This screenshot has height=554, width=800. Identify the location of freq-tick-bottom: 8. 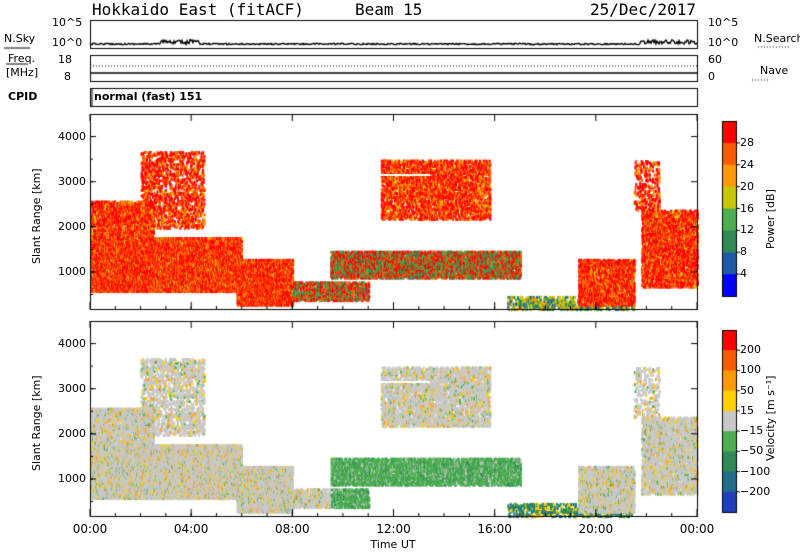
(67, 76).